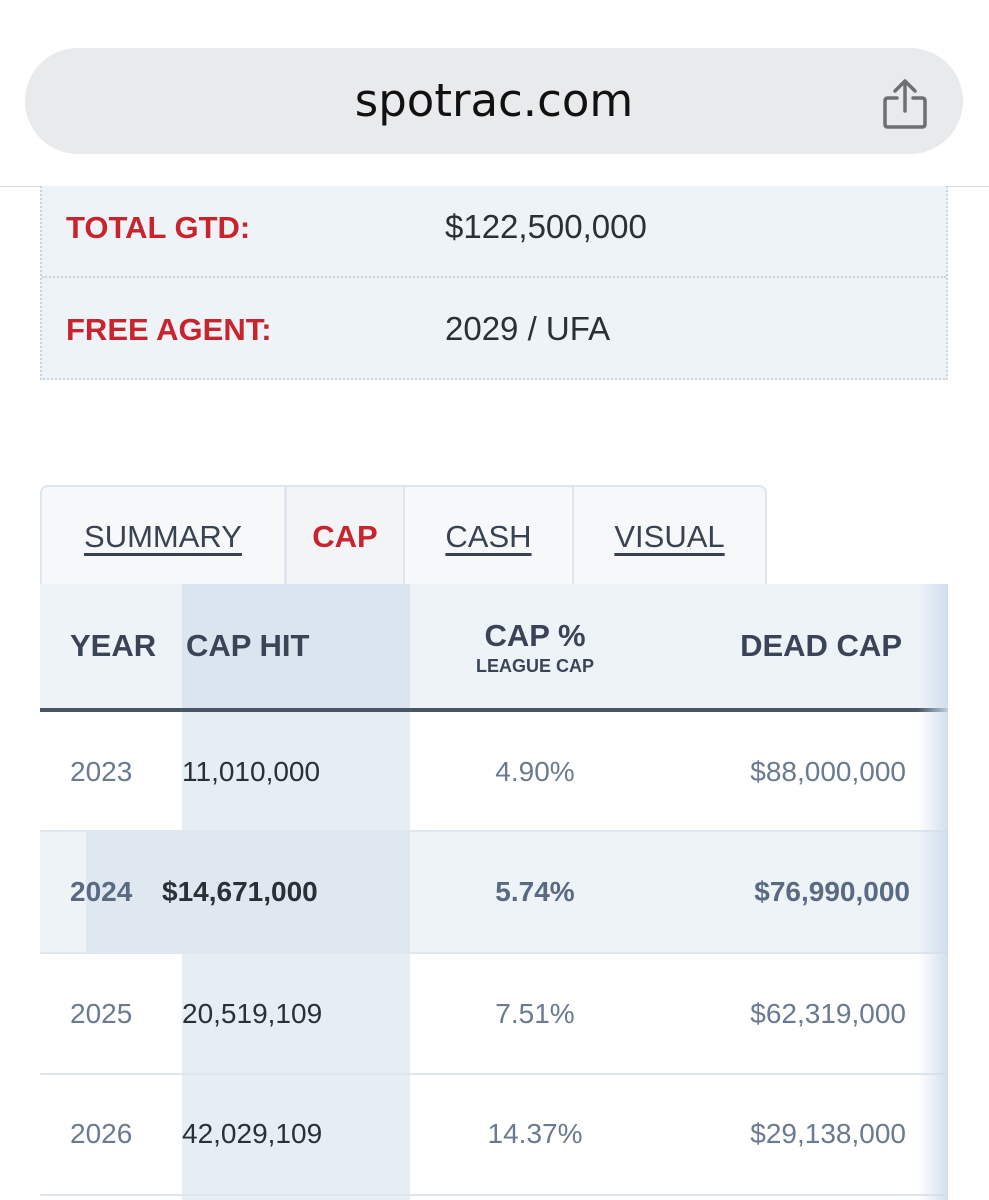 Image resolution: width=989 pixels, height=1200 pixels. I want to click on url-text: spotrac.com, so click(494, 100).